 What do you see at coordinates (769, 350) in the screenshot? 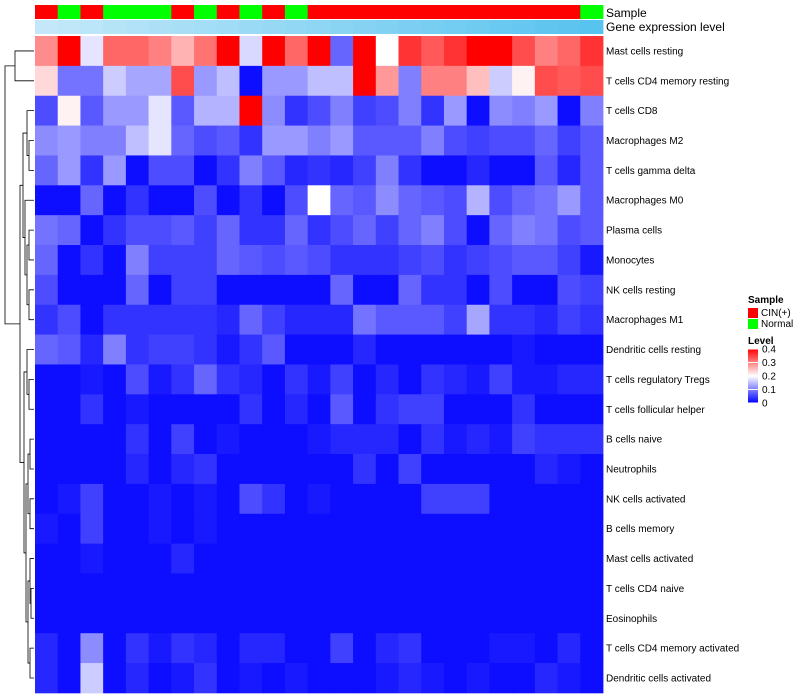
I see `legend-level-tick-label: 0.4` at bounding box center [769, 350].